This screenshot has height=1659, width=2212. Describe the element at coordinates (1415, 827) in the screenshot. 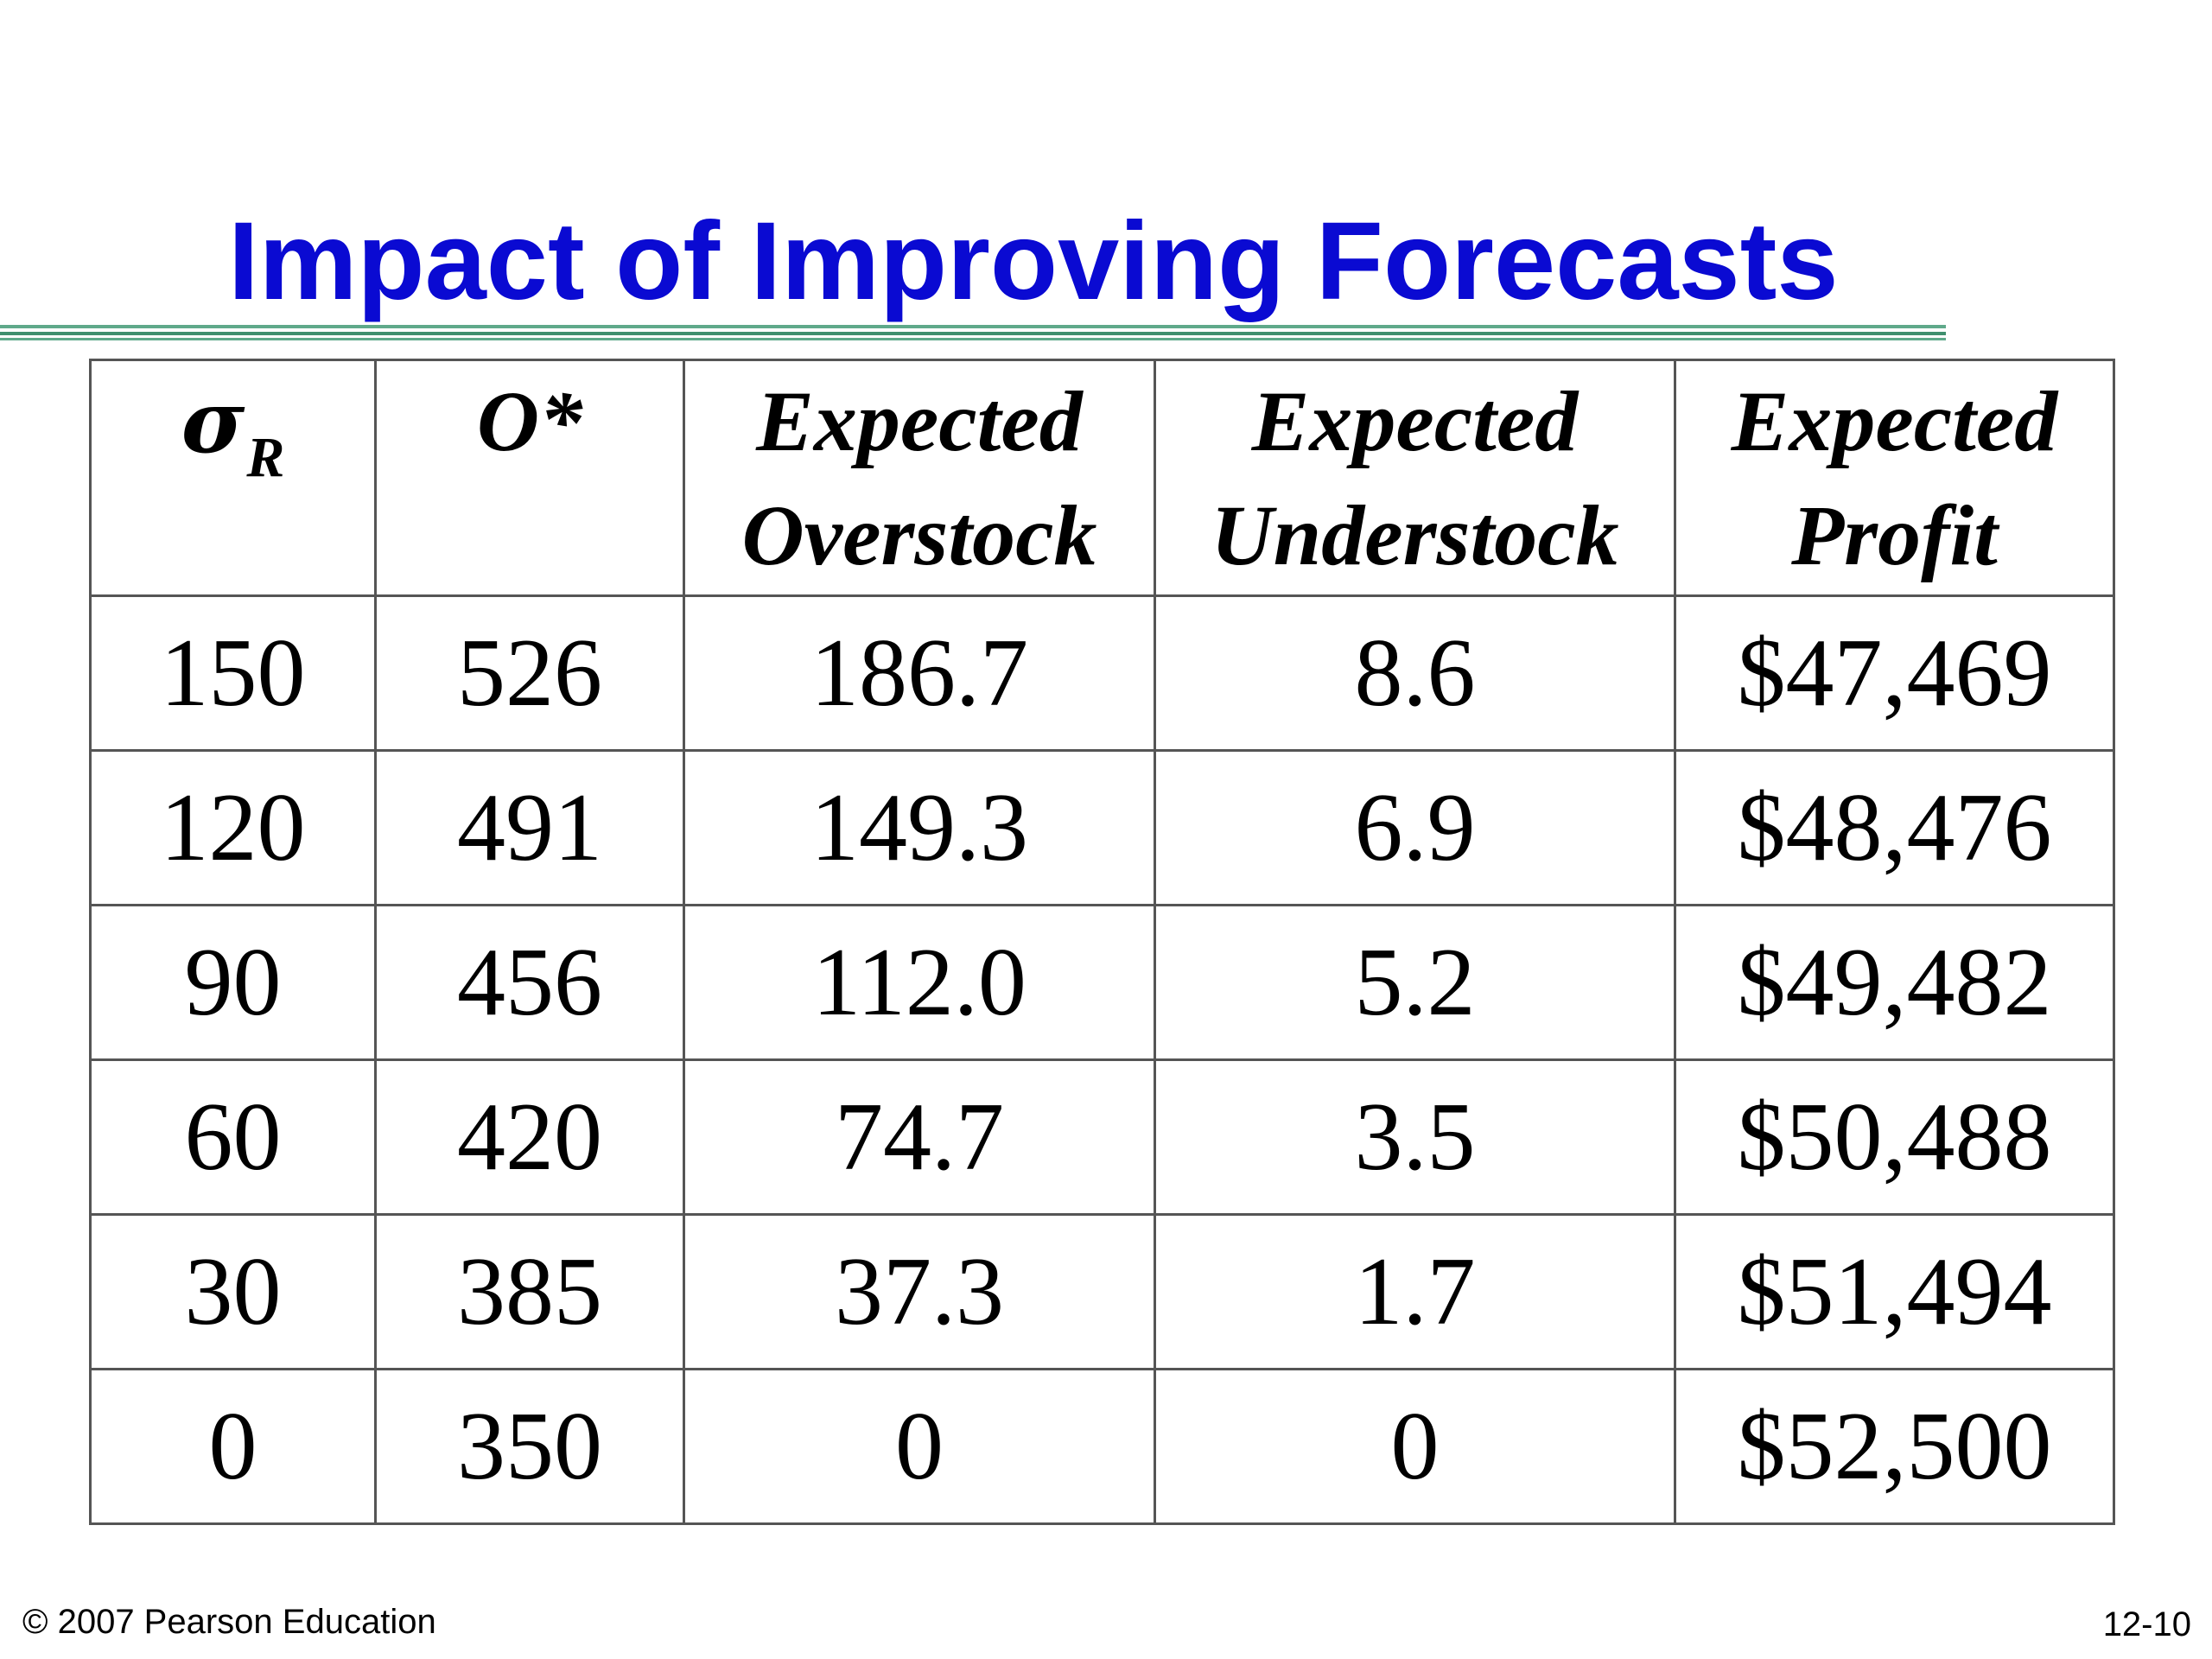

I see `cell-expected-understock: 6.9` at that location.